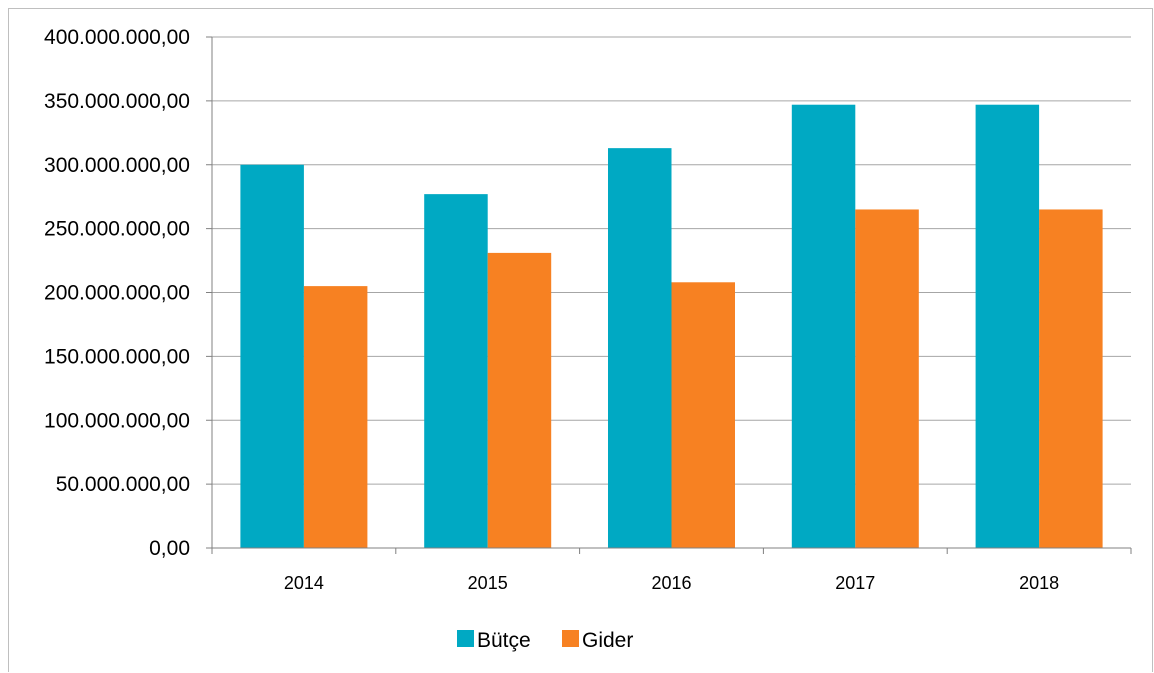  What do you see at coordinates (335, 417) in the screenshot?
I see `bar-gider-2014` at bounding box center [335, 417].